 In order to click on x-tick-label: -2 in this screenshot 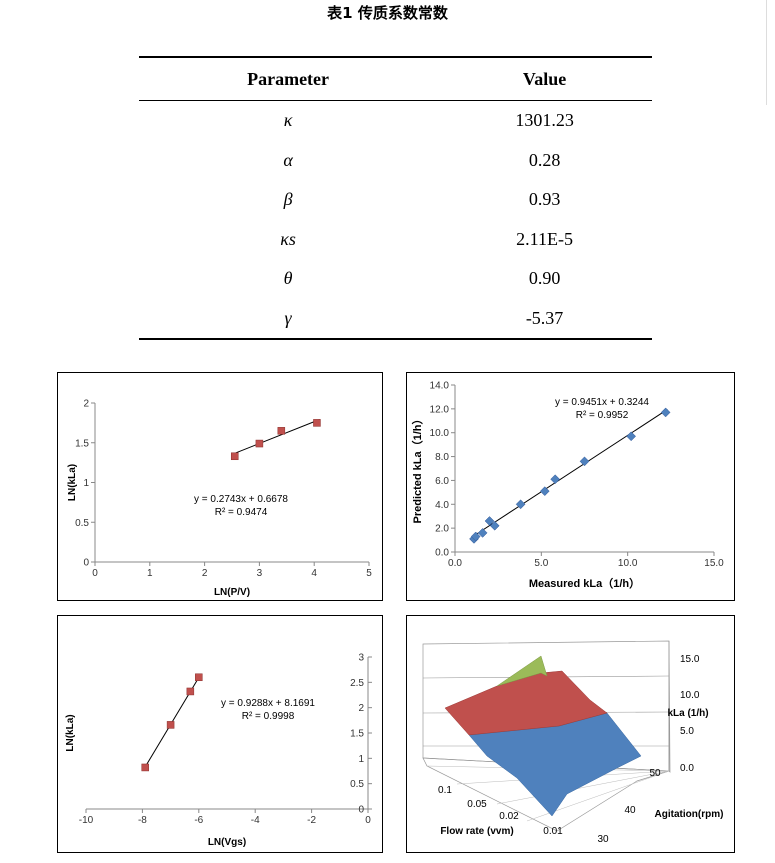, I will do `click(311, 820)`.